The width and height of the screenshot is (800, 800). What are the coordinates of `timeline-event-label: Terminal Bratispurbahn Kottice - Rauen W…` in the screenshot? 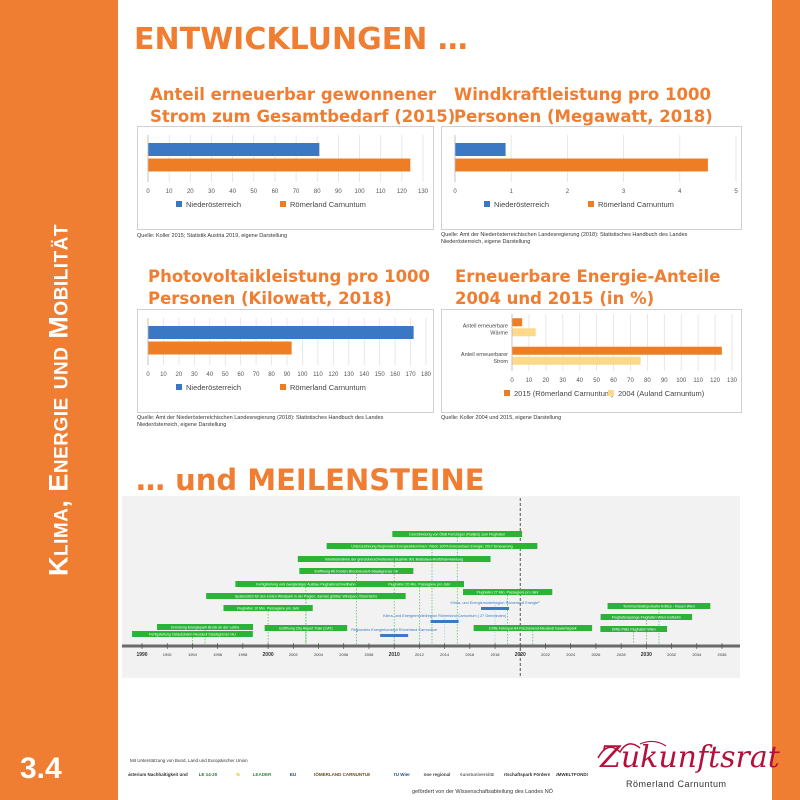 It's located at (659, 607).